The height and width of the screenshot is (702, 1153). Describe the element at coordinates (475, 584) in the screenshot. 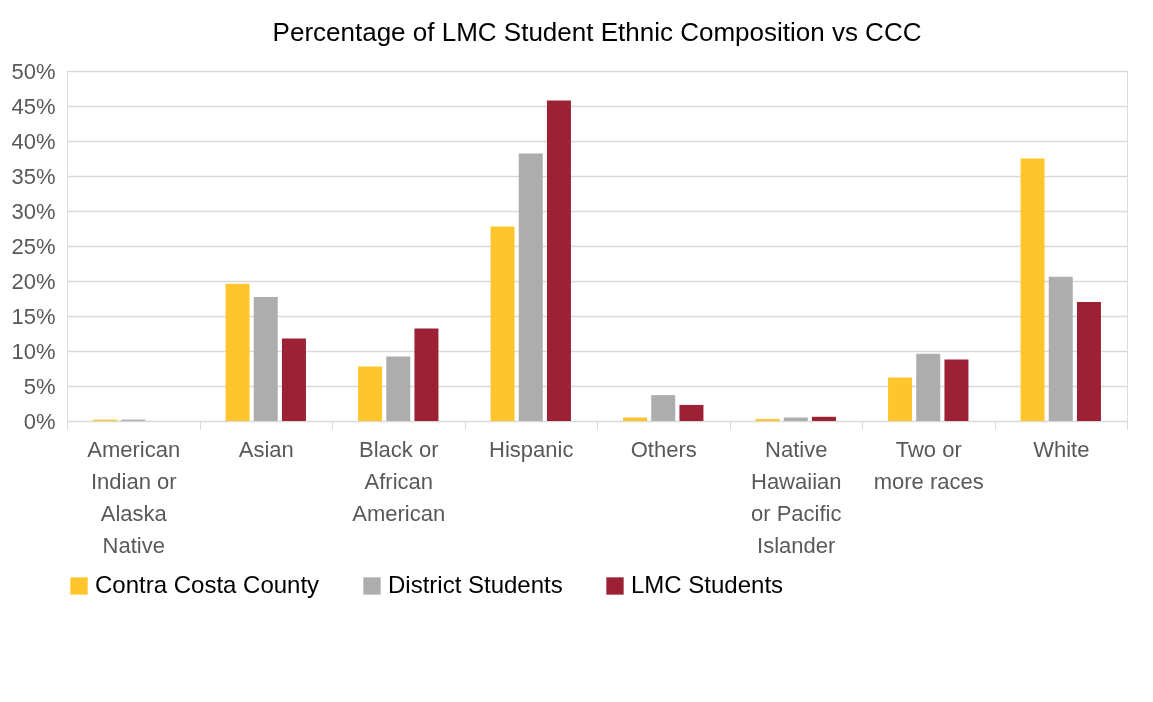

I see `legend-label: District Students` at that location.